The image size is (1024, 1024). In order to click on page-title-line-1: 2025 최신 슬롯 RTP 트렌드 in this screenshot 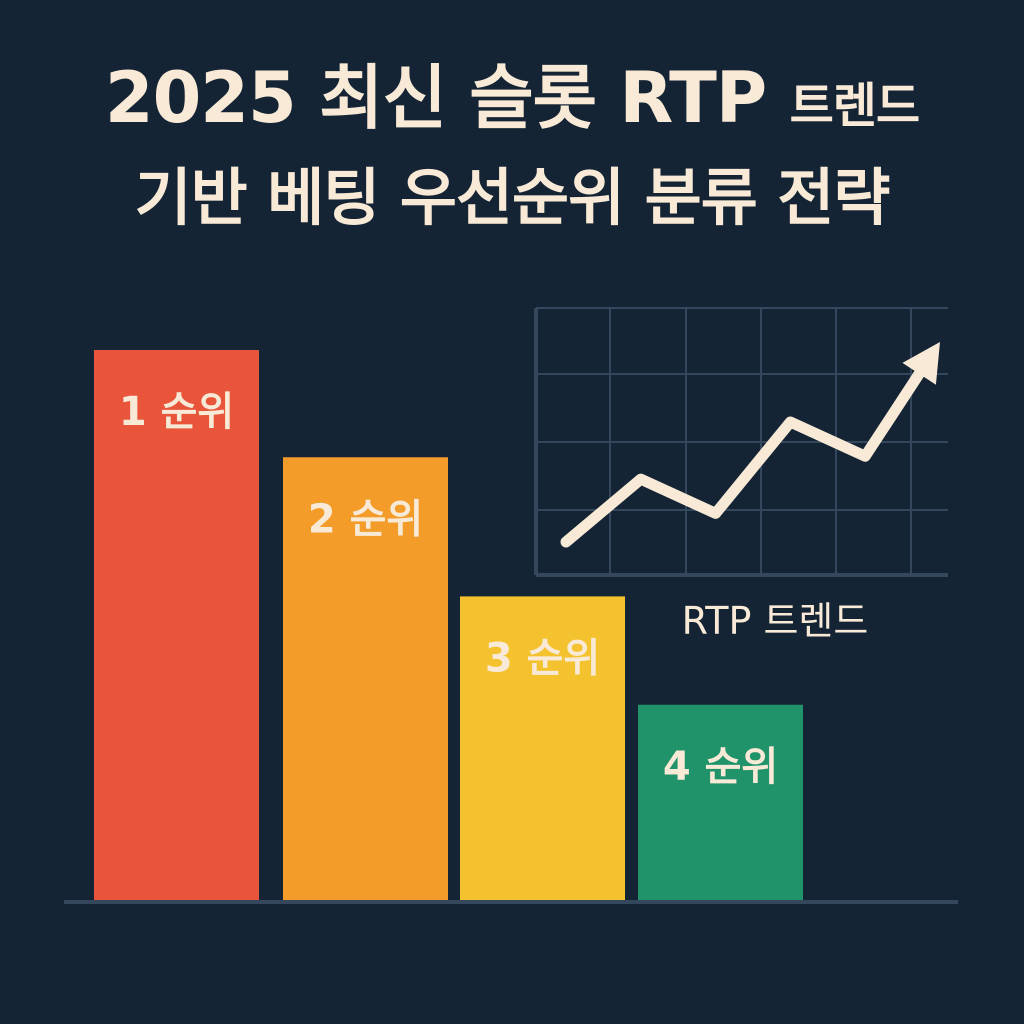, I will do `click(512, 98)`.